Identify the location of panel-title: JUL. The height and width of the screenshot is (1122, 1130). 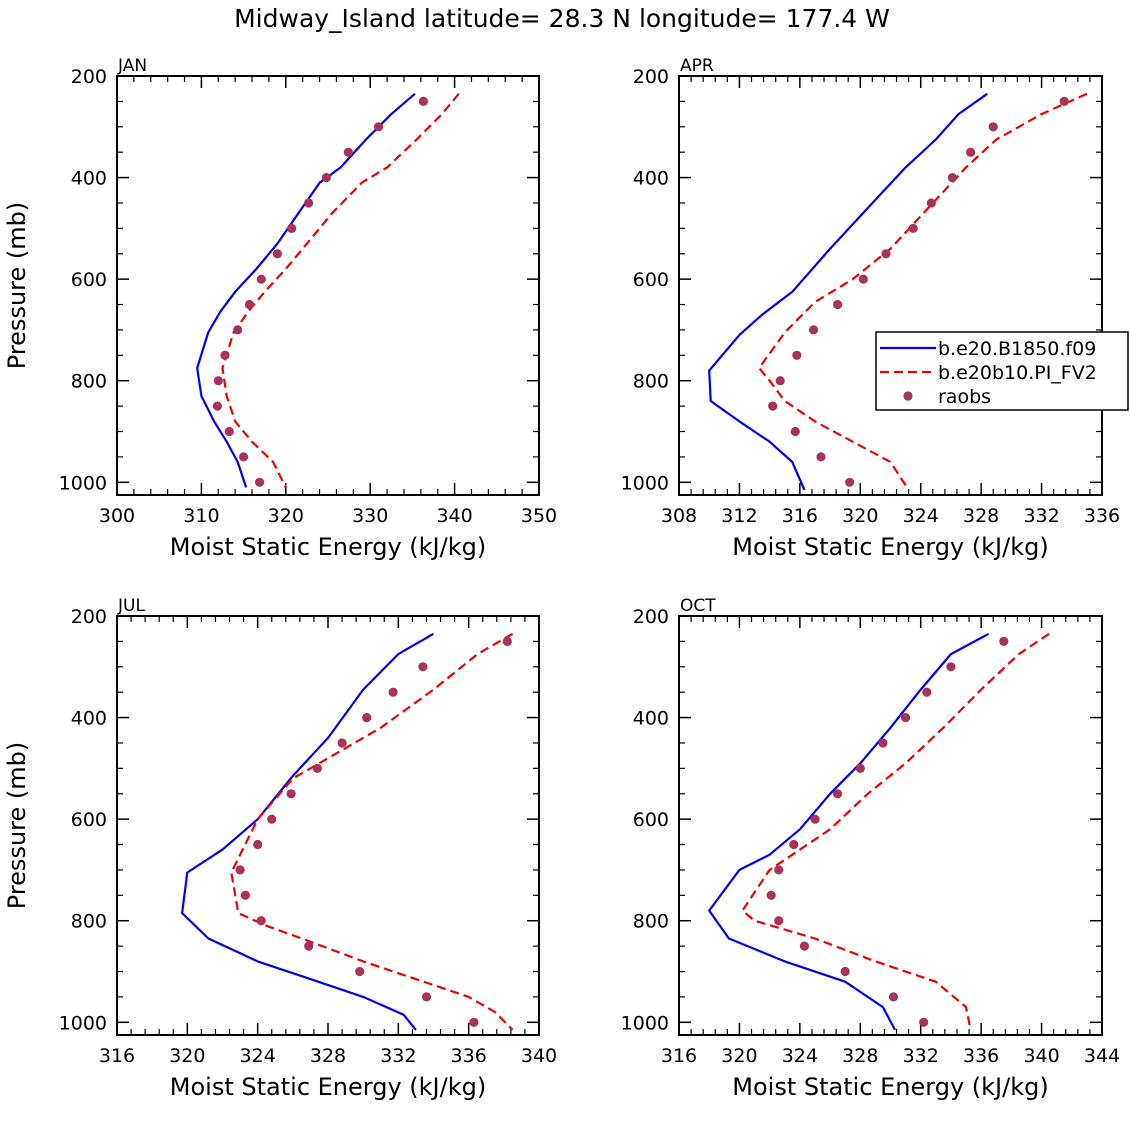
(131, 606).